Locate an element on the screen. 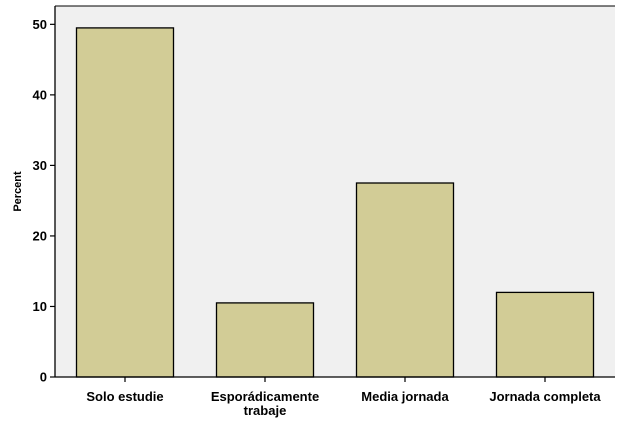 The height and width of the screenshot is (425, 617). x-tick-label-0: Solo estudie is located at coordinates (124, 396).